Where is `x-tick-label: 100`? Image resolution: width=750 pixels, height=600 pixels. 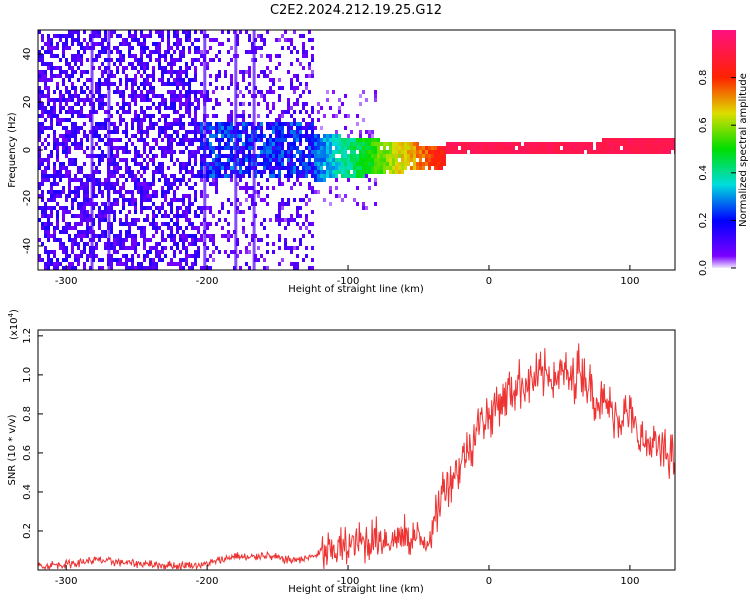
x-tick-label: 100 is located at coordinates (629, 281).